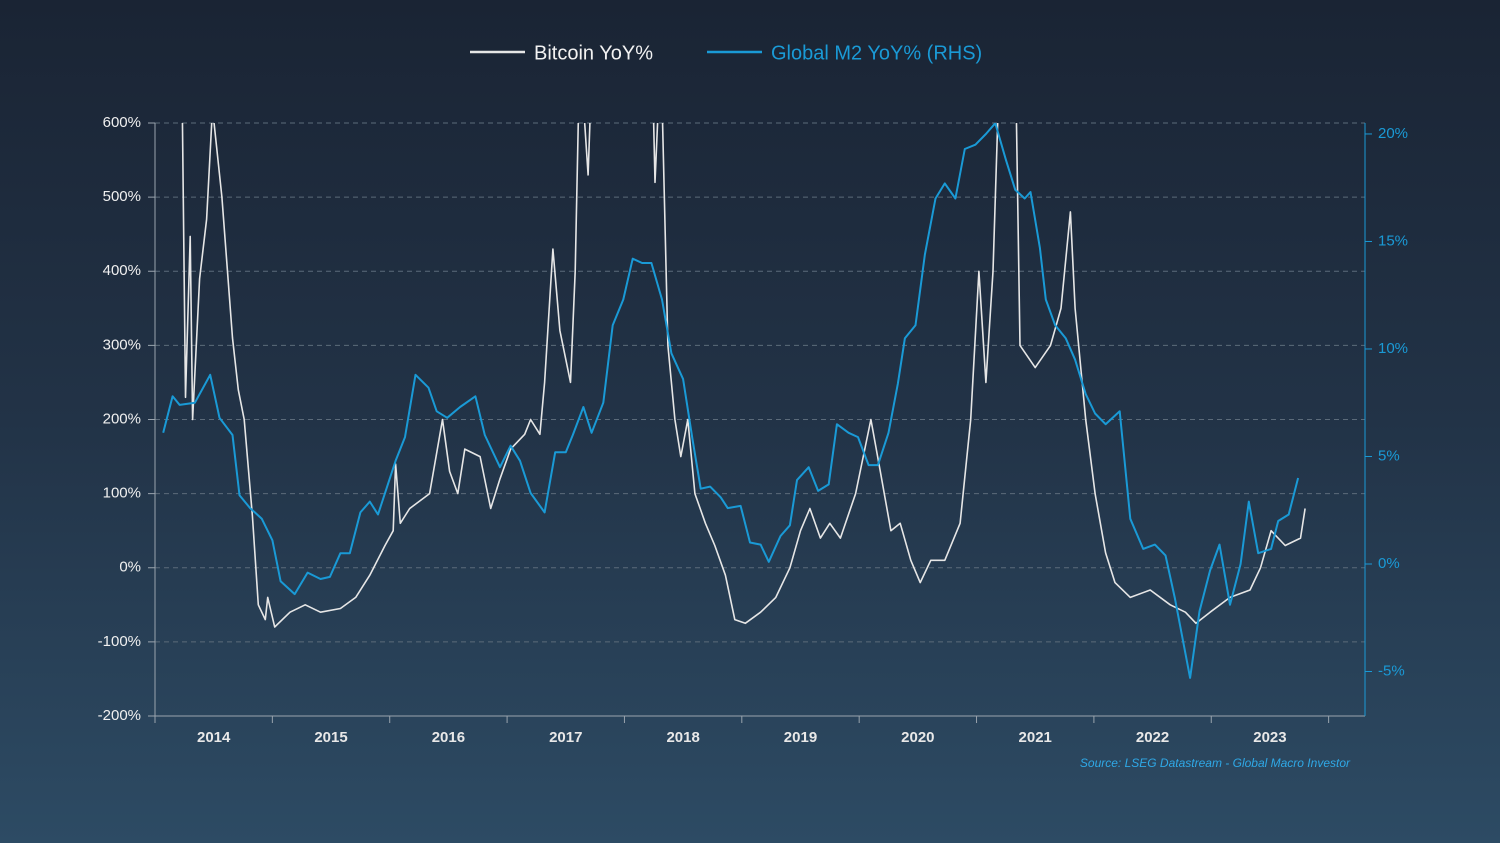 The width and height of the screenshot is (1500, 843). What do you see at coordinates (800, 737) in the screenshot?
I see `x-tick-label: 2019` at bounding box center [800, 737].